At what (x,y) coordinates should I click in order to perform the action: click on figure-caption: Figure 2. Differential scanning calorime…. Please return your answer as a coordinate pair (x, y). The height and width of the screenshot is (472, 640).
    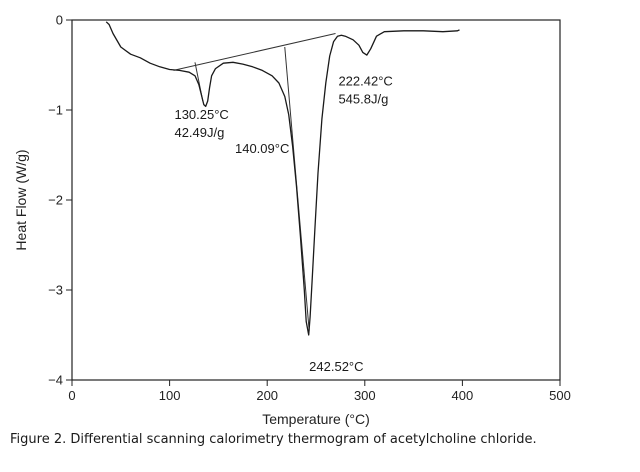
    Looking at the image, I should click on (273, 439).